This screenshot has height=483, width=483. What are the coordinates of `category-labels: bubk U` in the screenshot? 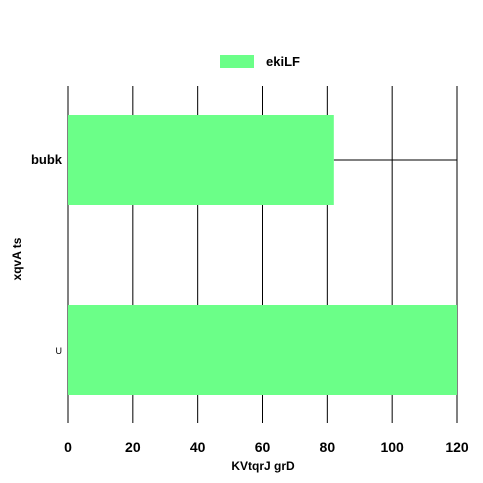 It's located at (47, 254).